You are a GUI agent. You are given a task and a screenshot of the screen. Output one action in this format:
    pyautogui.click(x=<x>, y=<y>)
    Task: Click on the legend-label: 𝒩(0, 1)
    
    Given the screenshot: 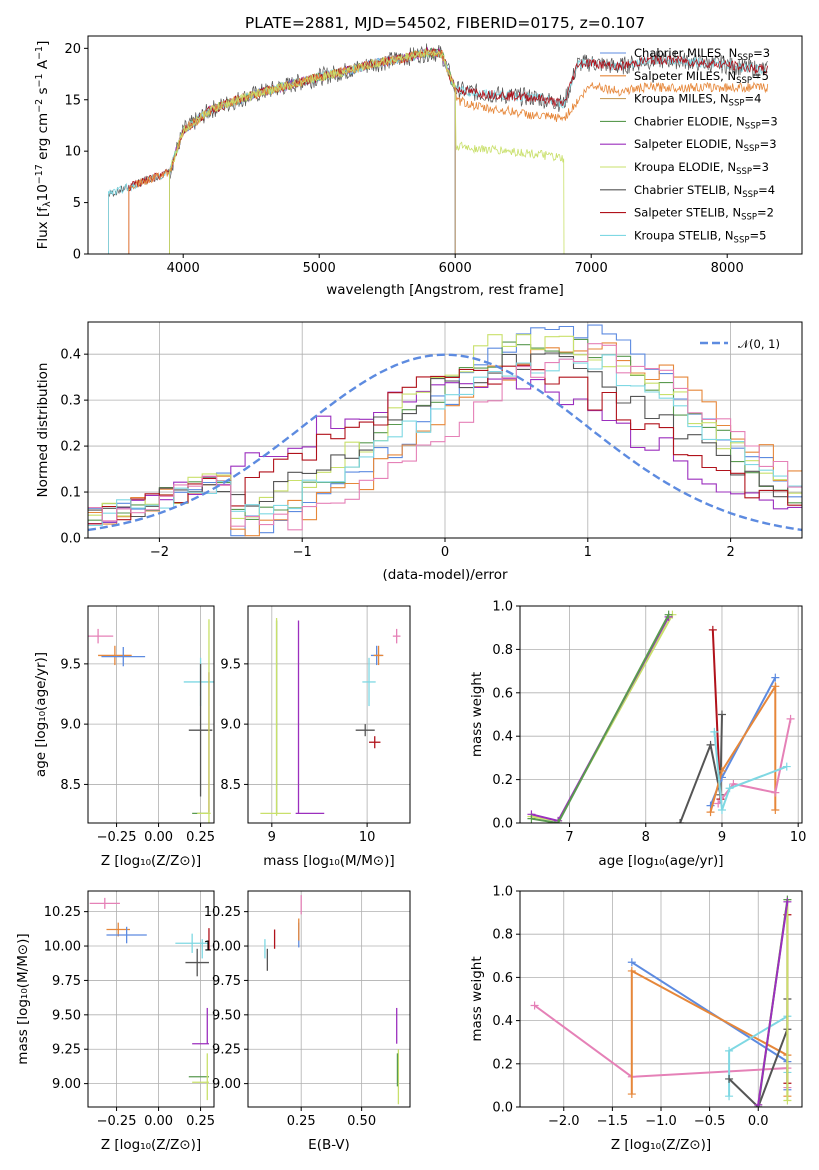 What is the action you would take?
    pyautogui.click(x=759, y=344)
    